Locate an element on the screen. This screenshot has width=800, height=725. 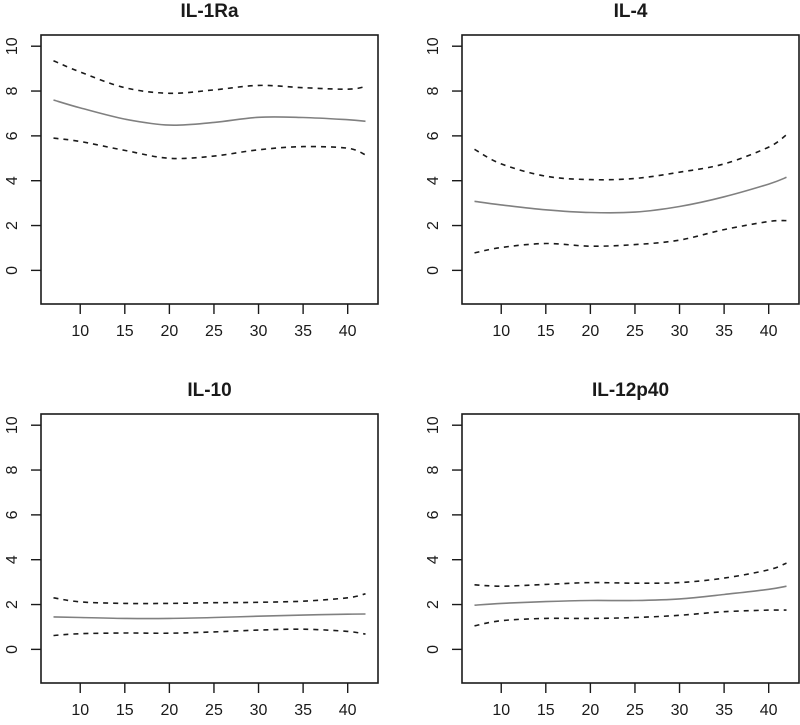
panel-title: IL-1Ra is located at coordinates (209, 11).